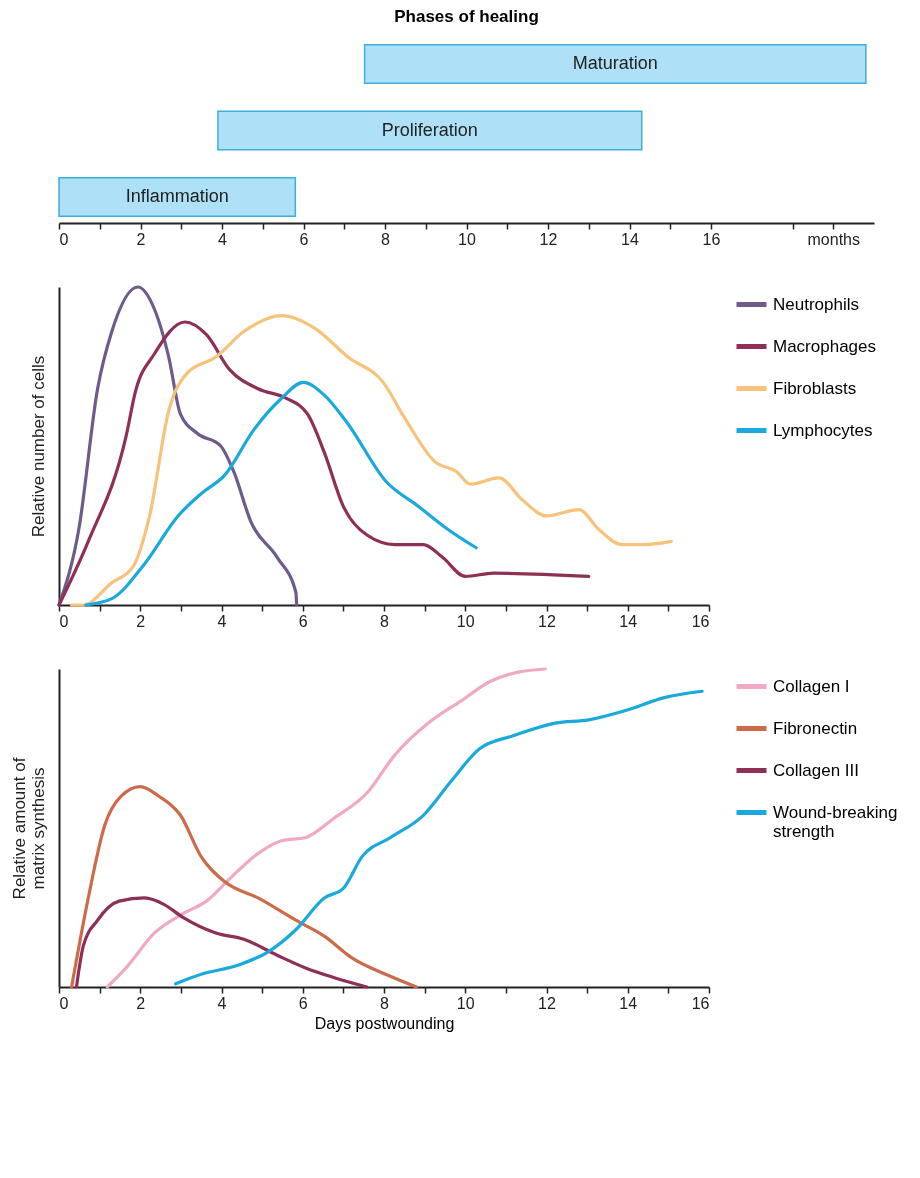 This screenshot has height=1178, width=920. Describe the element at coordinates (823, 430) in the screenshot. I see `legend-label: Lymphocytes` at that location.